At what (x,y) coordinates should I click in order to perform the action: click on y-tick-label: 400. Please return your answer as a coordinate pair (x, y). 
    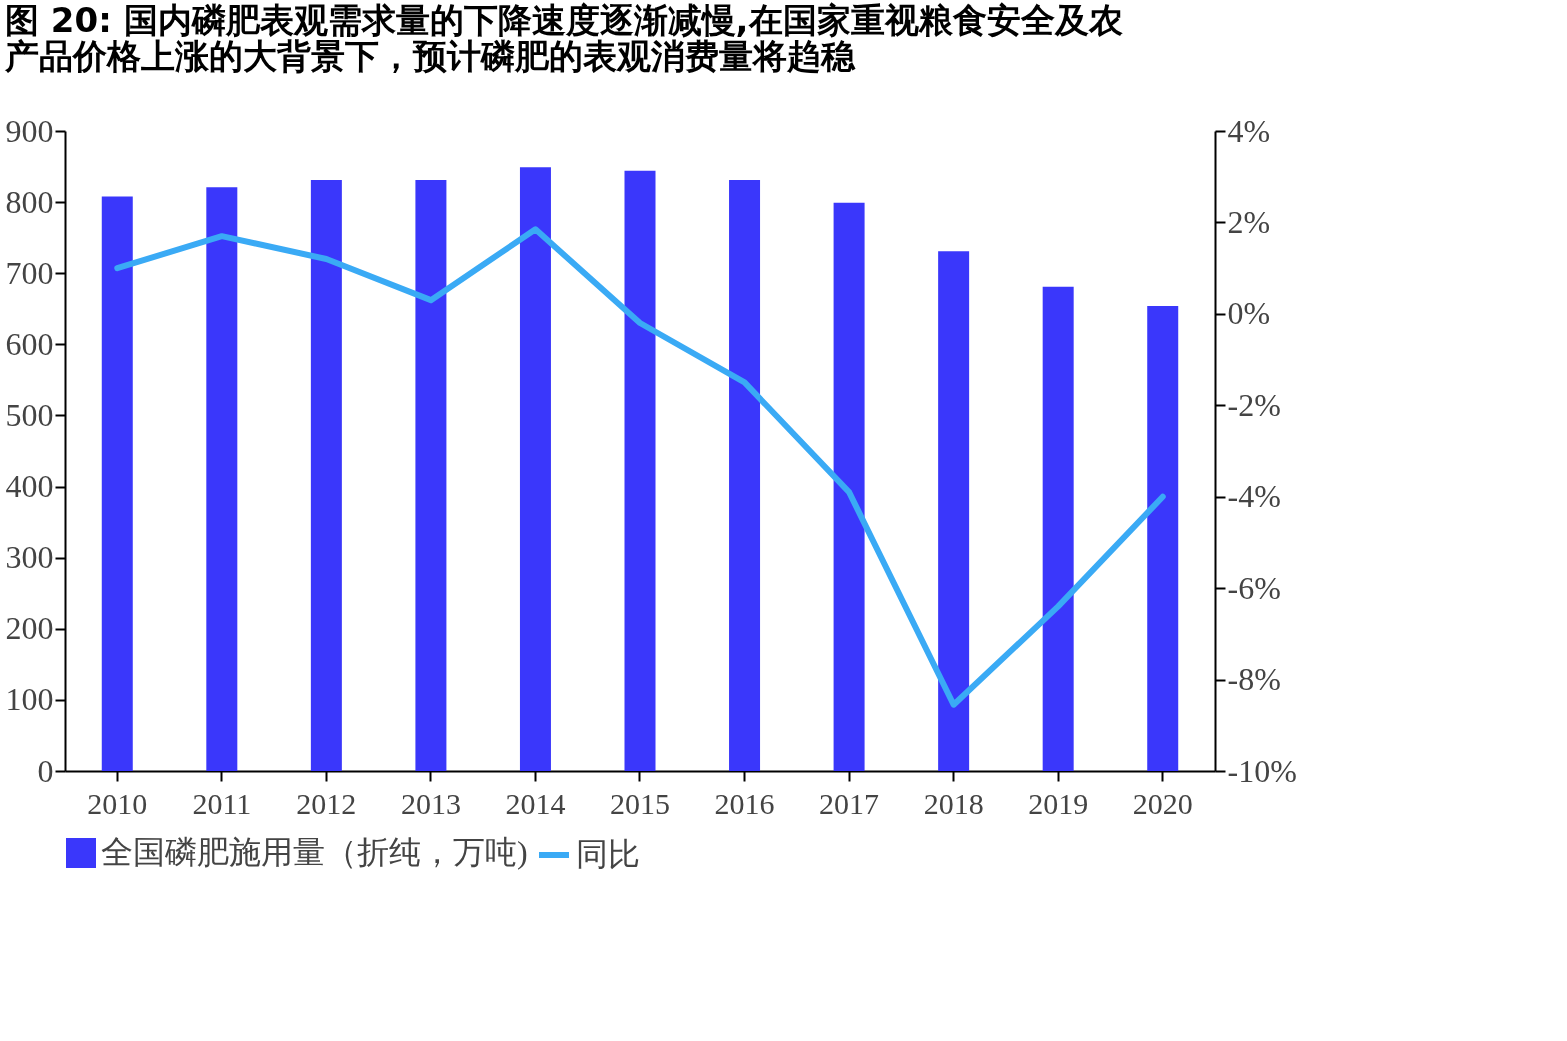
    Looking at the image, I should click on (29, 486).